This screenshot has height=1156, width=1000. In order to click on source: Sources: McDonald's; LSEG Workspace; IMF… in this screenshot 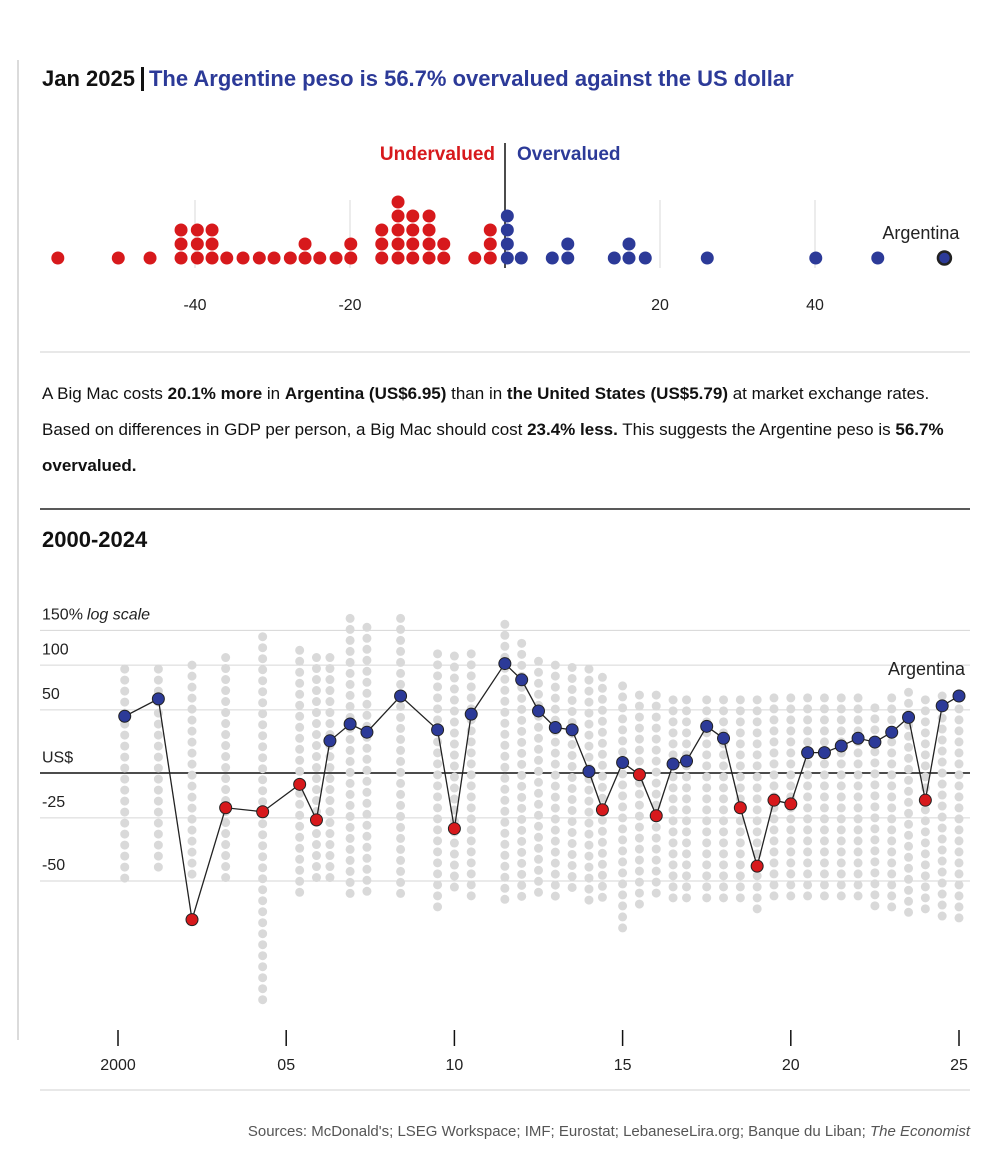, I will do `click(609, 1131)`.